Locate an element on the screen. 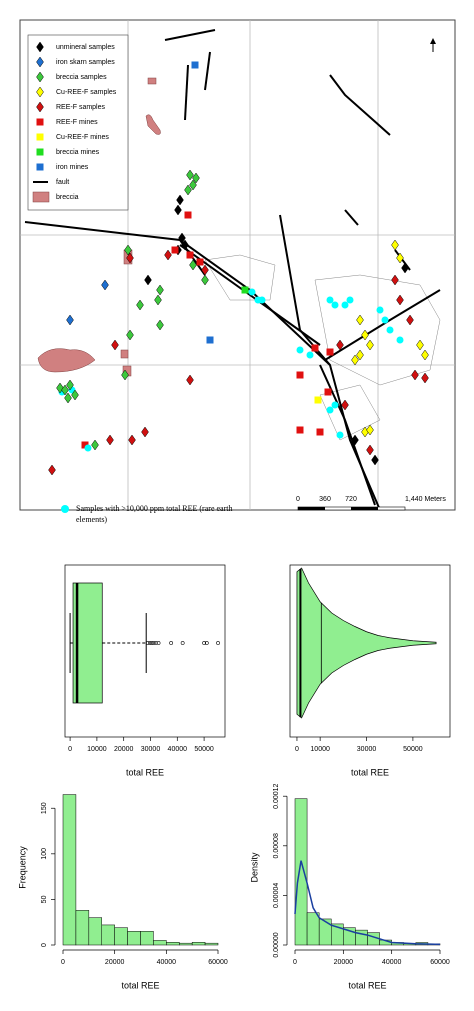  legend-box is located at coordinates (78, 122).